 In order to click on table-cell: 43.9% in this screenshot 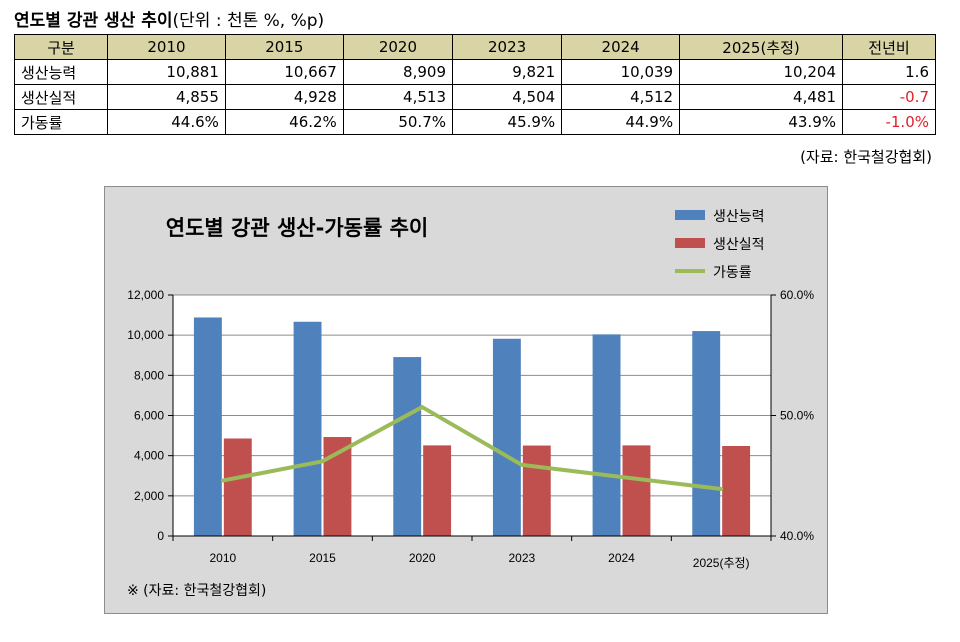, I will do `click(761, 122)`.